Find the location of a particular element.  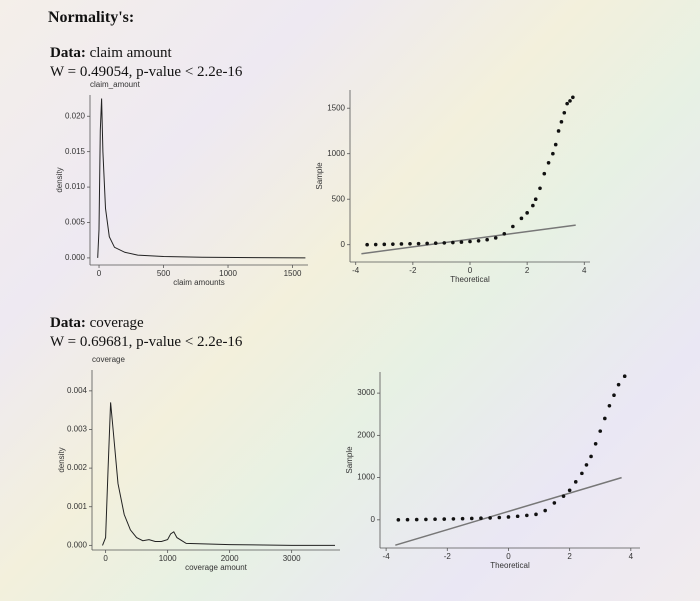

x-axis-label: claim amounts is located at coordinates (199, 282).